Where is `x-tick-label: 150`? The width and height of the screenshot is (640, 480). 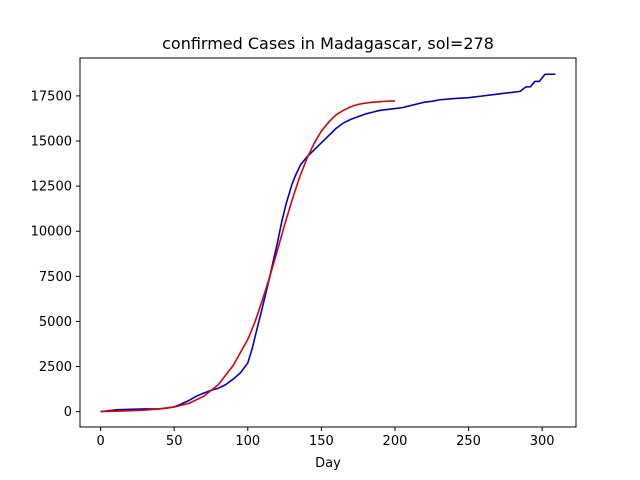
x-tick-label: 150 is located at coordinates (321, 441).